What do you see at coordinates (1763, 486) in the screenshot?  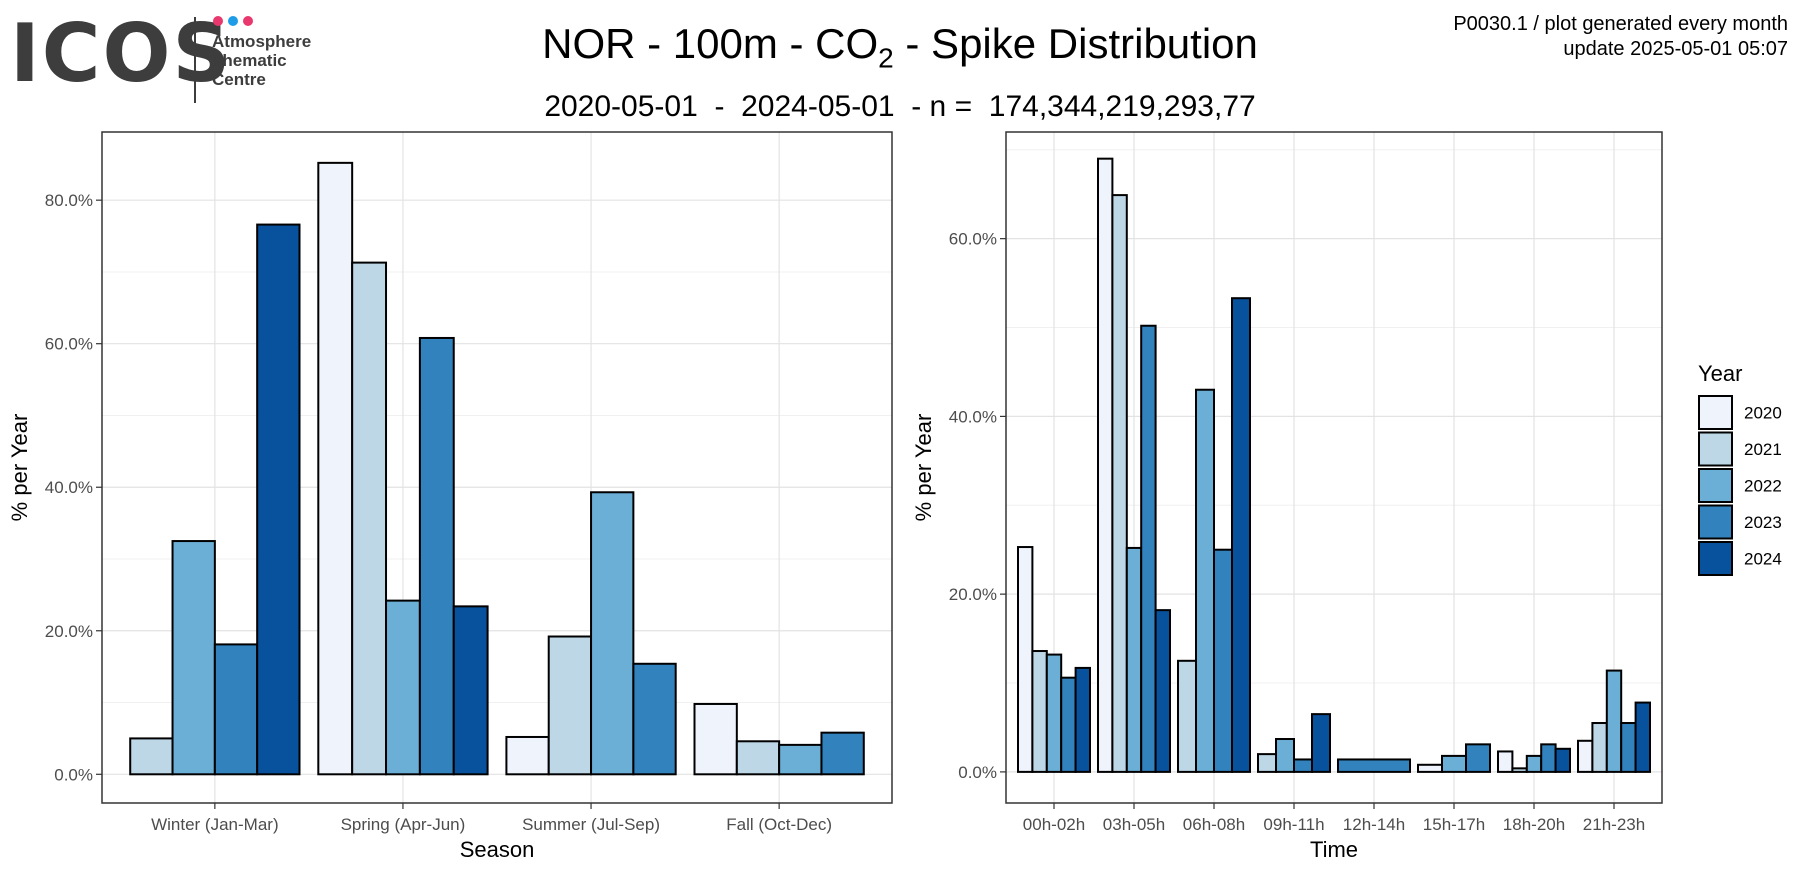 I see `legend-label-2022: 2022` at bounding box center [1763, 486].